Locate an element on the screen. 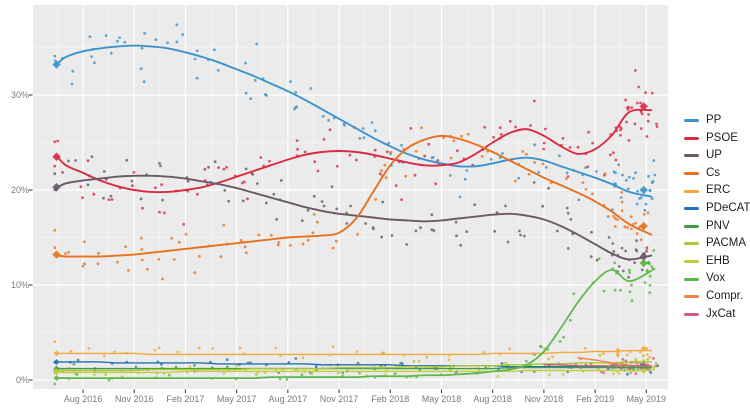 The height and width of the screenshot is (417, 750). legend-item-pnv: PNV is located at coordinates (717, 227).